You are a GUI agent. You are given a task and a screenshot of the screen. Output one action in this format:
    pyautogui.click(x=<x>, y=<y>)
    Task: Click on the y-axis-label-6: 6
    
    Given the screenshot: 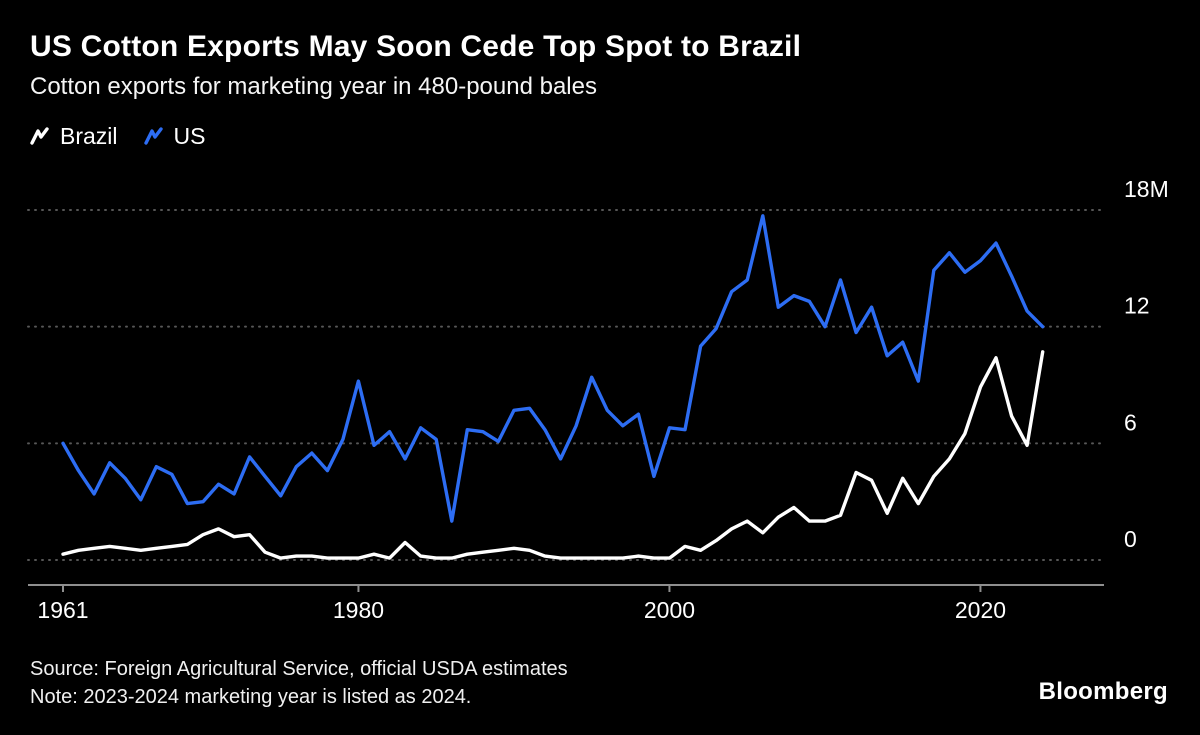 What is the action you would take?
    pyautogui.click(x=1130, y=422)
    